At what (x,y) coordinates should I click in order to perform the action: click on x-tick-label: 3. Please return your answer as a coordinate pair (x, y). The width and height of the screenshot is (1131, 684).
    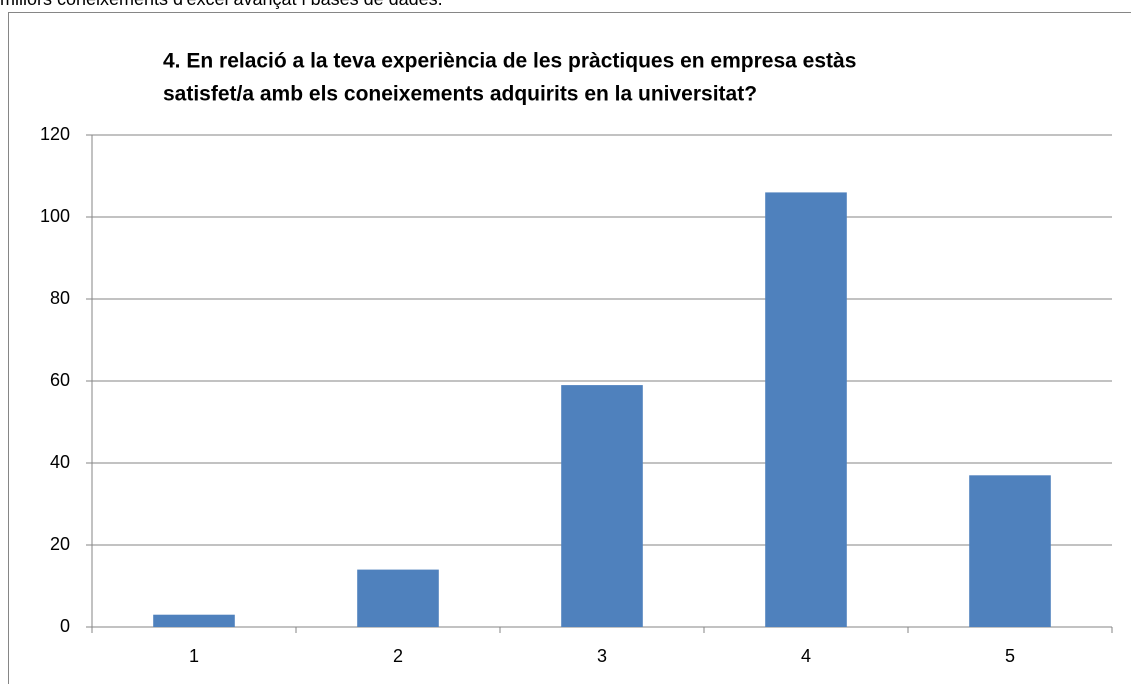
    Looking at the image, I should click on (602, 656).